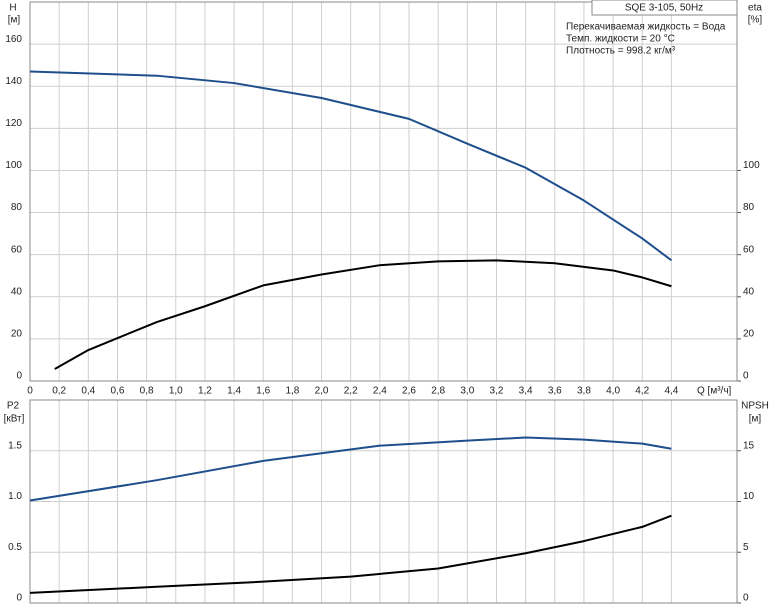  Describe the element at coordinates (14, 419) in the screenshot. I see `y-axis-unit: [кВт]` at that location.